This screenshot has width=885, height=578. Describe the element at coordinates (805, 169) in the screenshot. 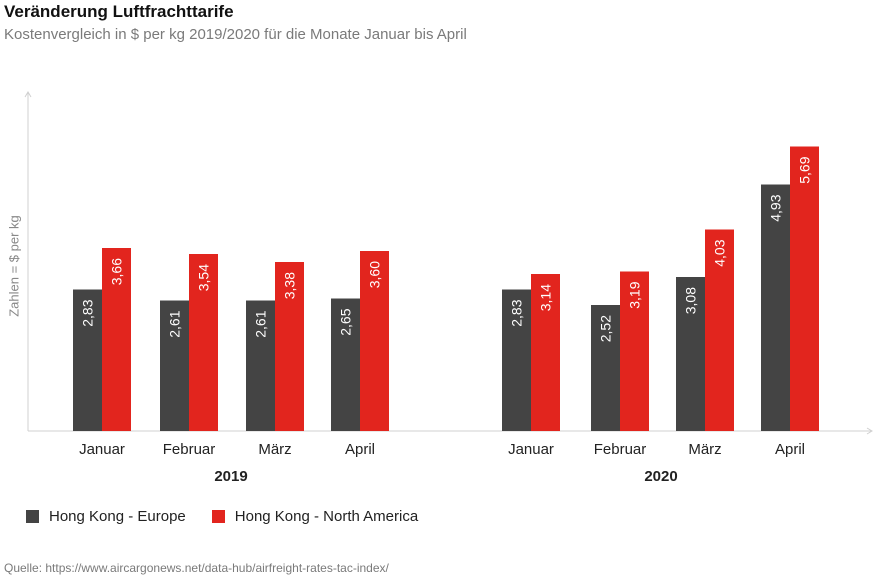

I see `data-label-2020-april-north-america: 5,69` at that location.